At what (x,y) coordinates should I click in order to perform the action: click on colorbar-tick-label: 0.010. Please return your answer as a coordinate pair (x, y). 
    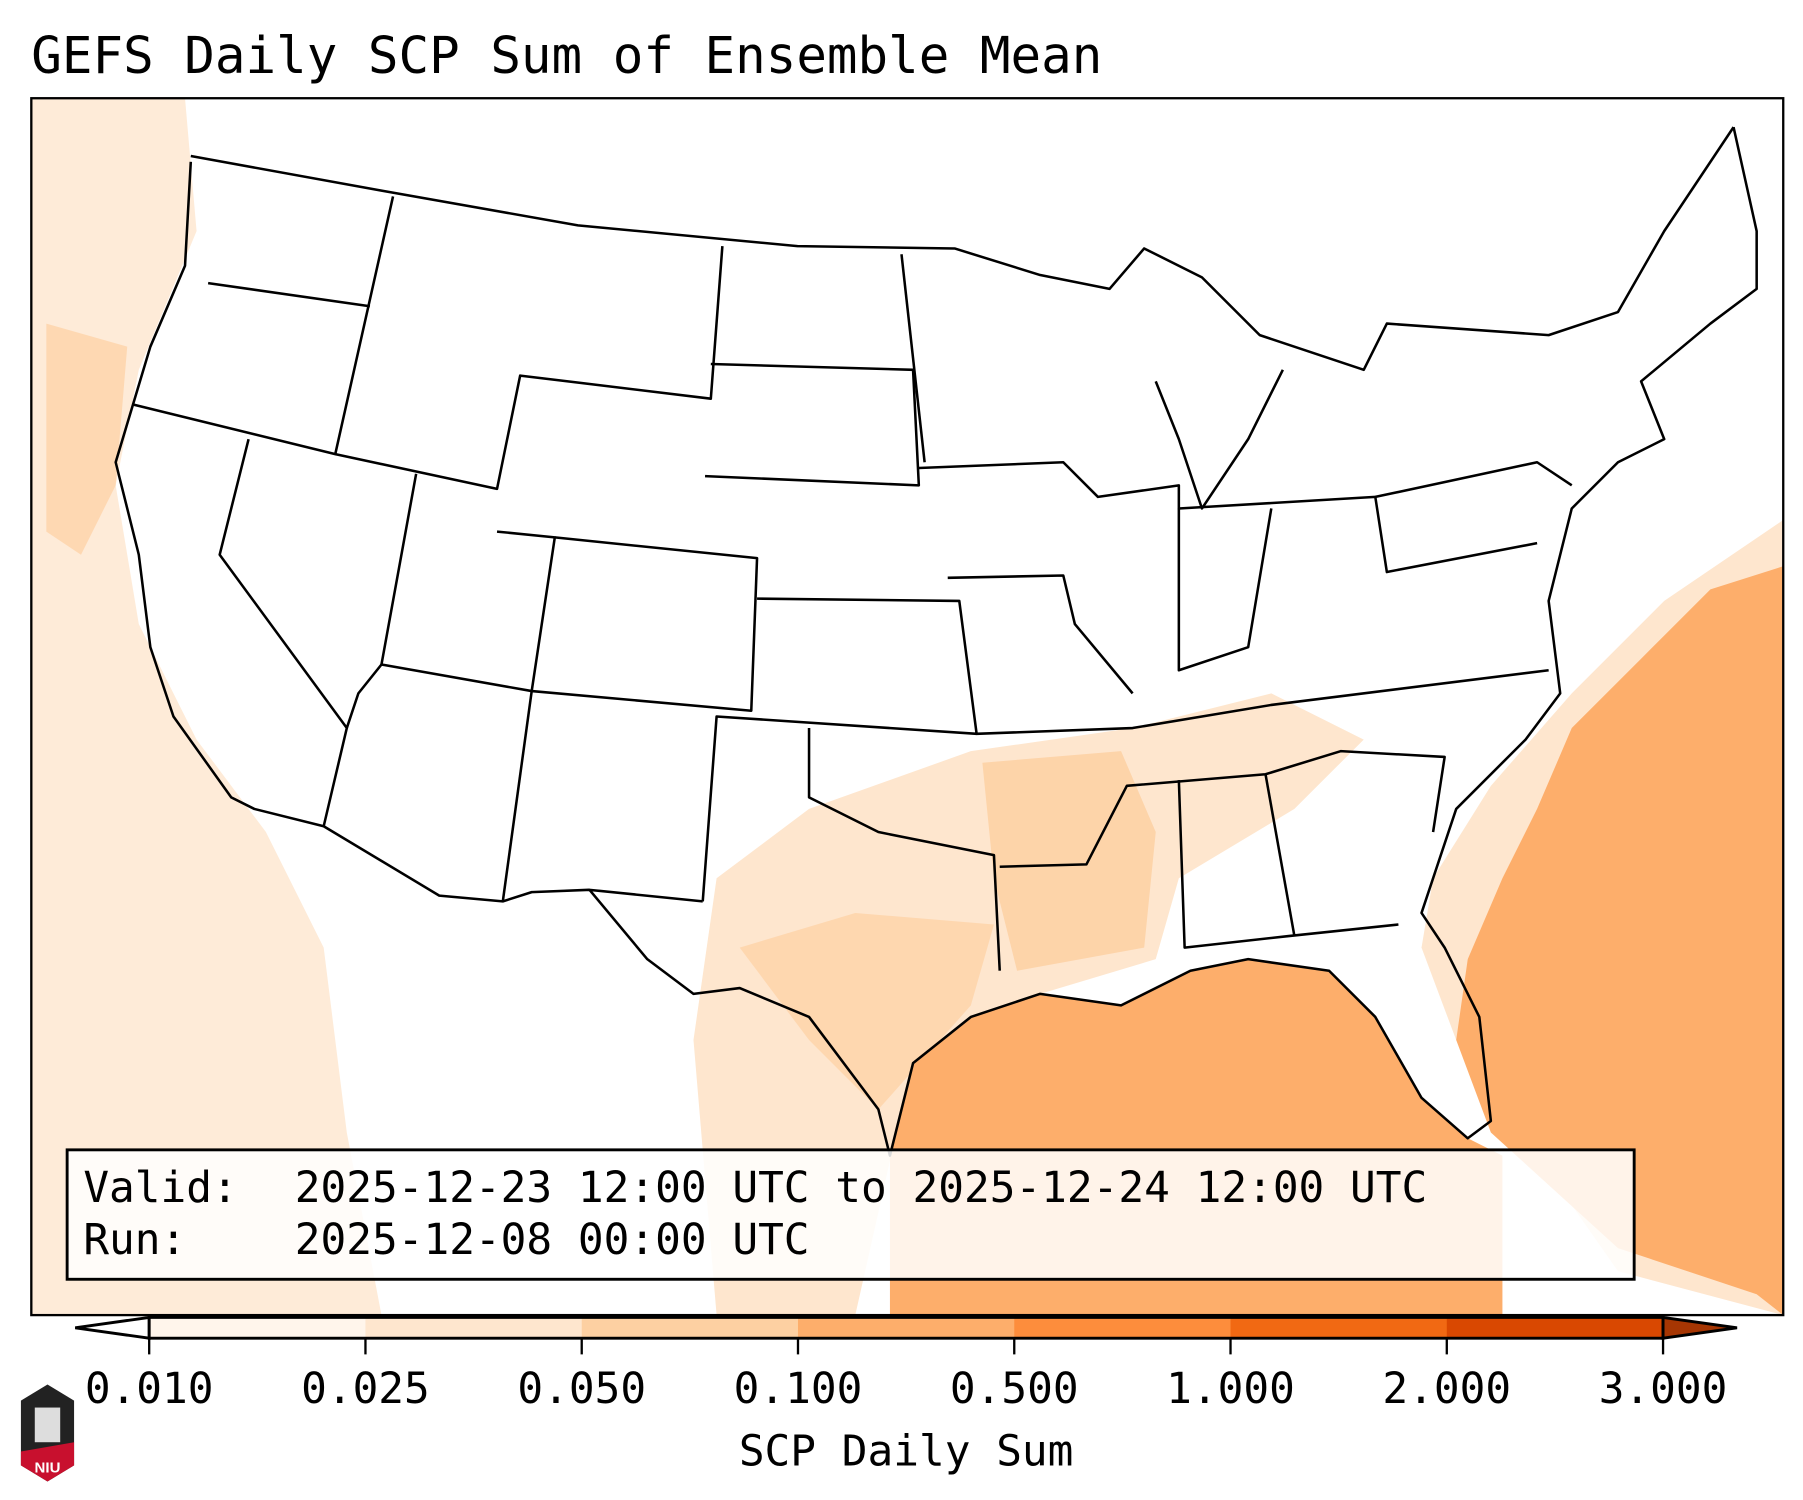
    Looking at the image, I should click on (149, 1389).